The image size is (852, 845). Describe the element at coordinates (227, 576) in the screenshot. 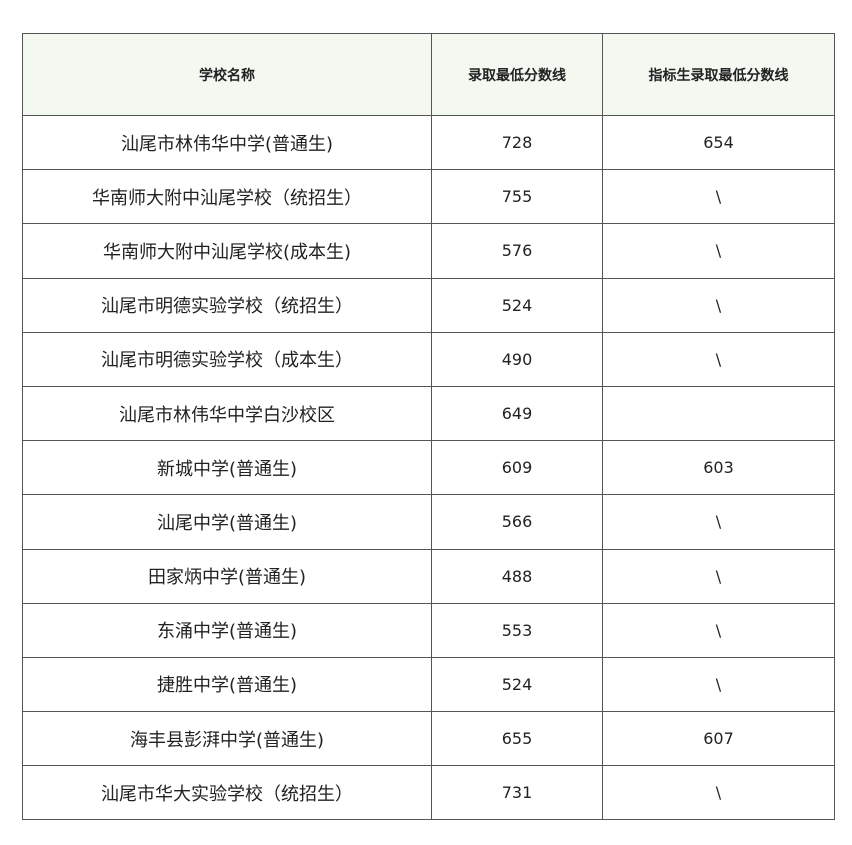

I see `school-name-cell: 田家炳中学(普通生)` at that location.